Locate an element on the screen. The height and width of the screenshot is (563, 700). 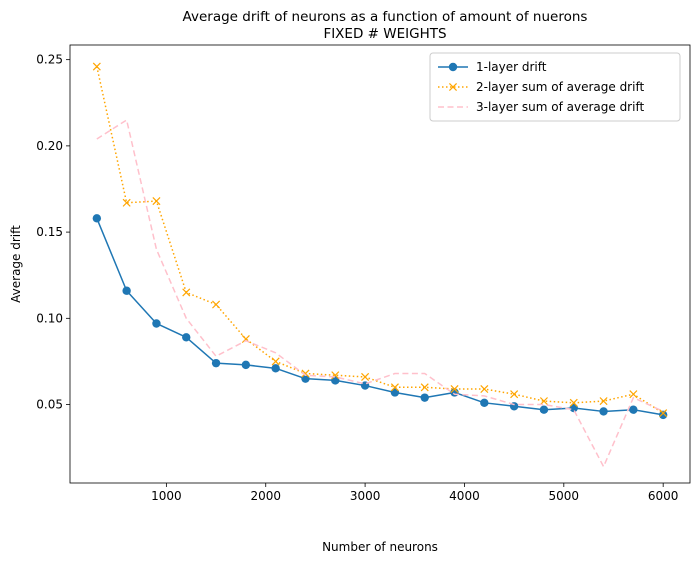
y-tick-label: 0.25 is located at coordinates (49, 60).